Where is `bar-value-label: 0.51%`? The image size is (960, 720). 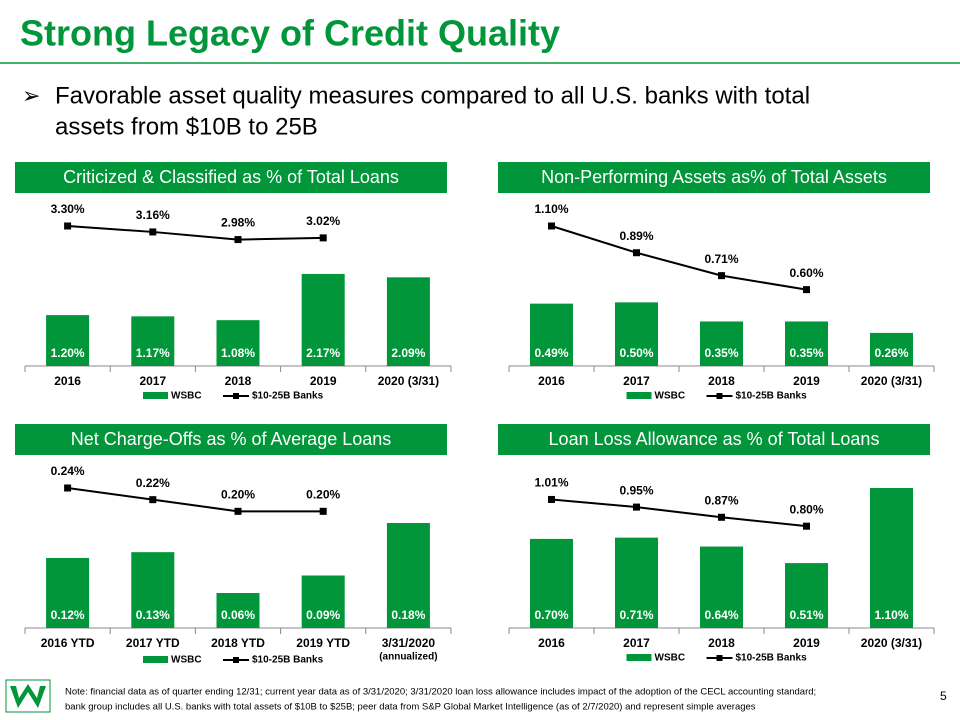 bar-value-label: 0.51% is located at coordinates (806, 615).